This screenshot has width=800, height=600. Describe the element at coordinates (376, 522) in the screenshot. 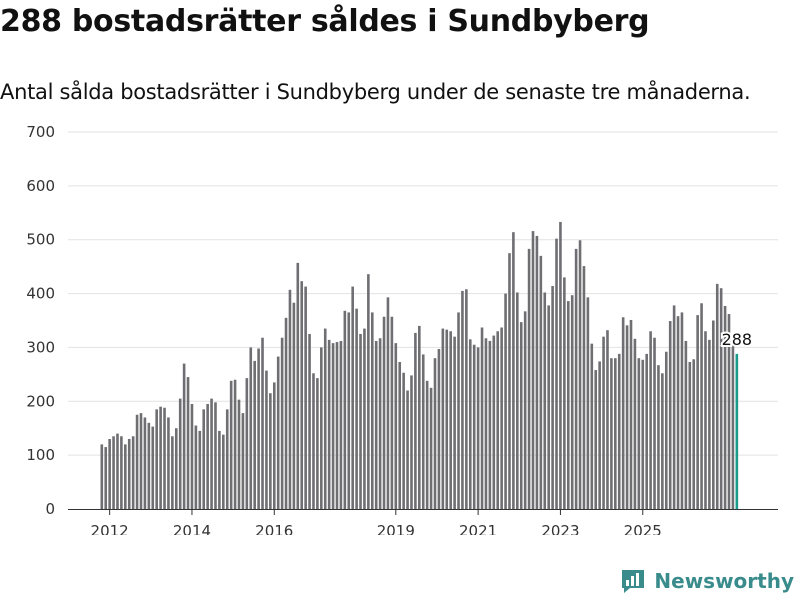

I see `x-axis-ticks: 2012 2014 2016 2019 2021 2023 2025` at that location.